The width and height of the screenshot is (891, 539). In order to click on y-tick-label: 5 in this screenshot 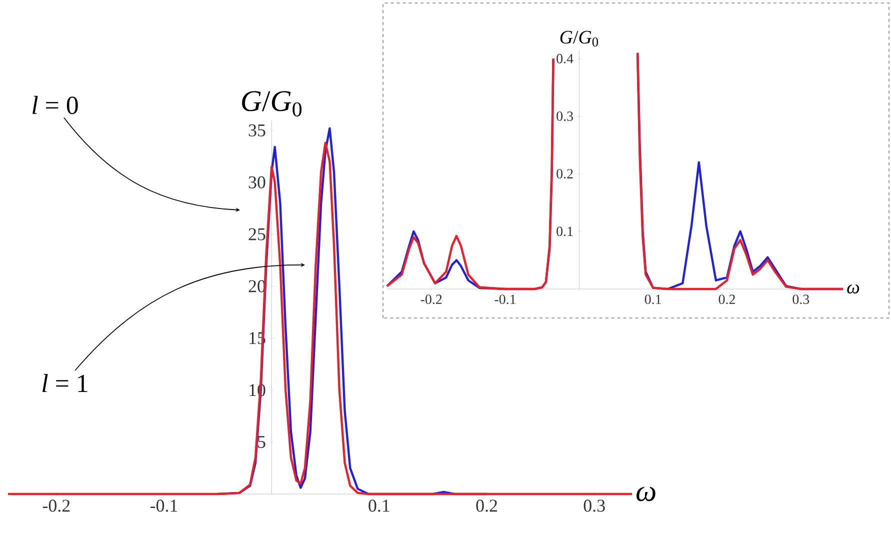, I will do `click(262, 442)`.